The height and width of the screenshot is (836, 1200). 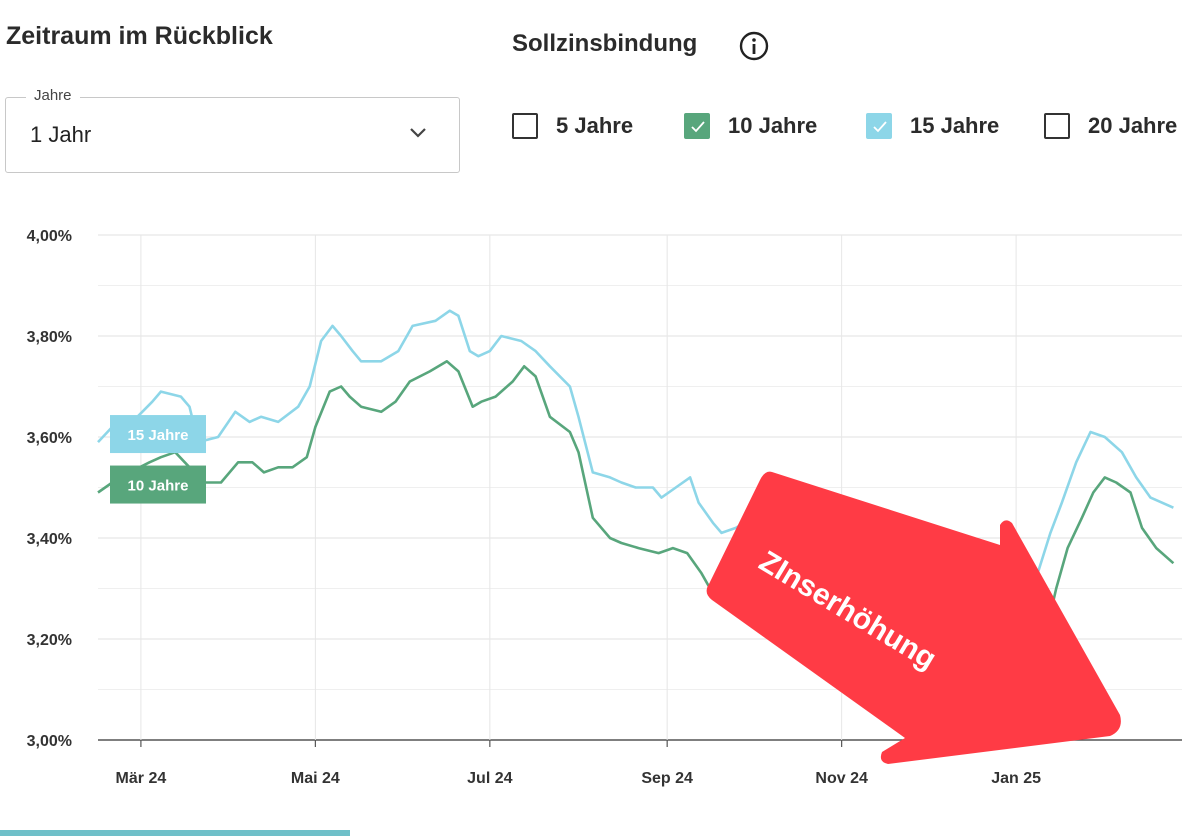 I want to click on x-tick-label: Sep 24, so click(x=667, y=778).